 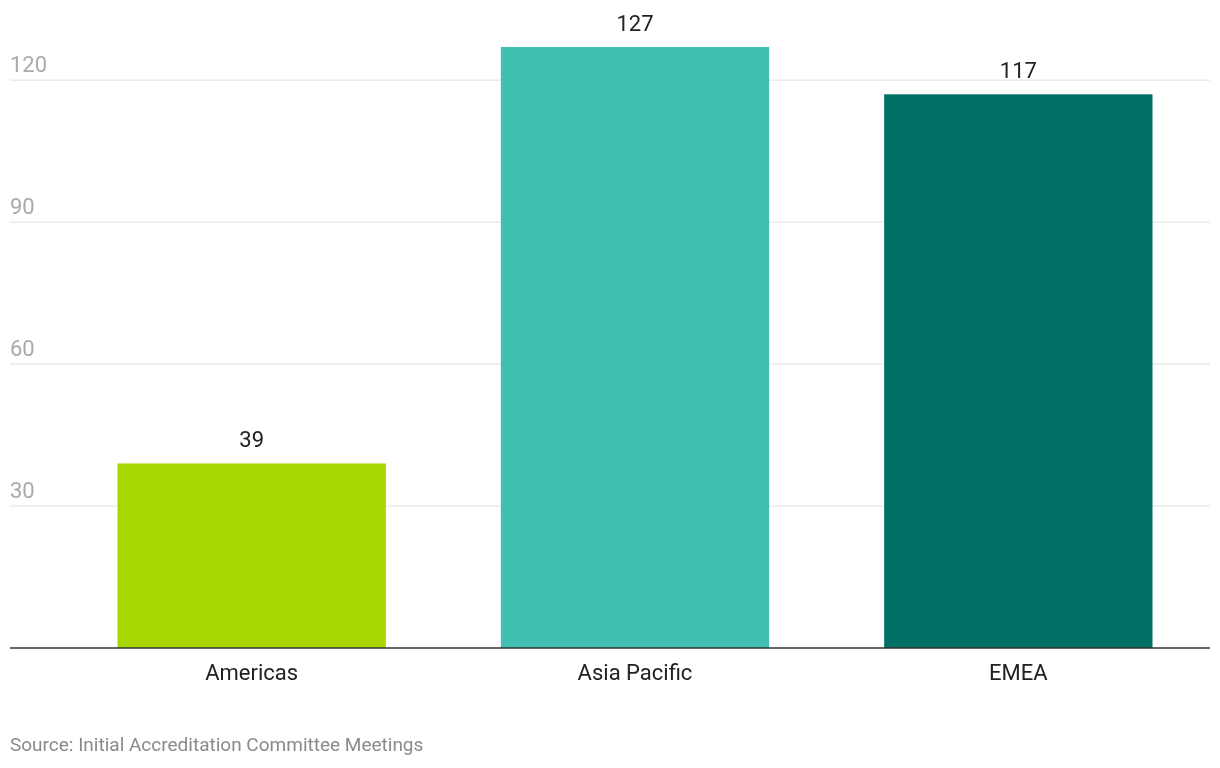 What do you see at coordinates (217, 744) in the screenshot?
I see `source-note: Source: Initial Accreditation Committee Meetings` at bounding box center [217, 744].